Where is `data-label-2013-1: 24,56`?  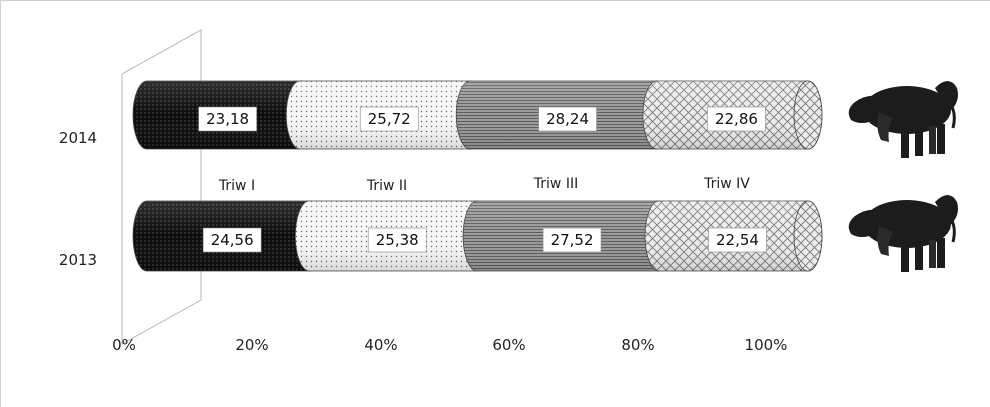
data-label-2013-1: 24,56 is located at coordinates (232, 240).